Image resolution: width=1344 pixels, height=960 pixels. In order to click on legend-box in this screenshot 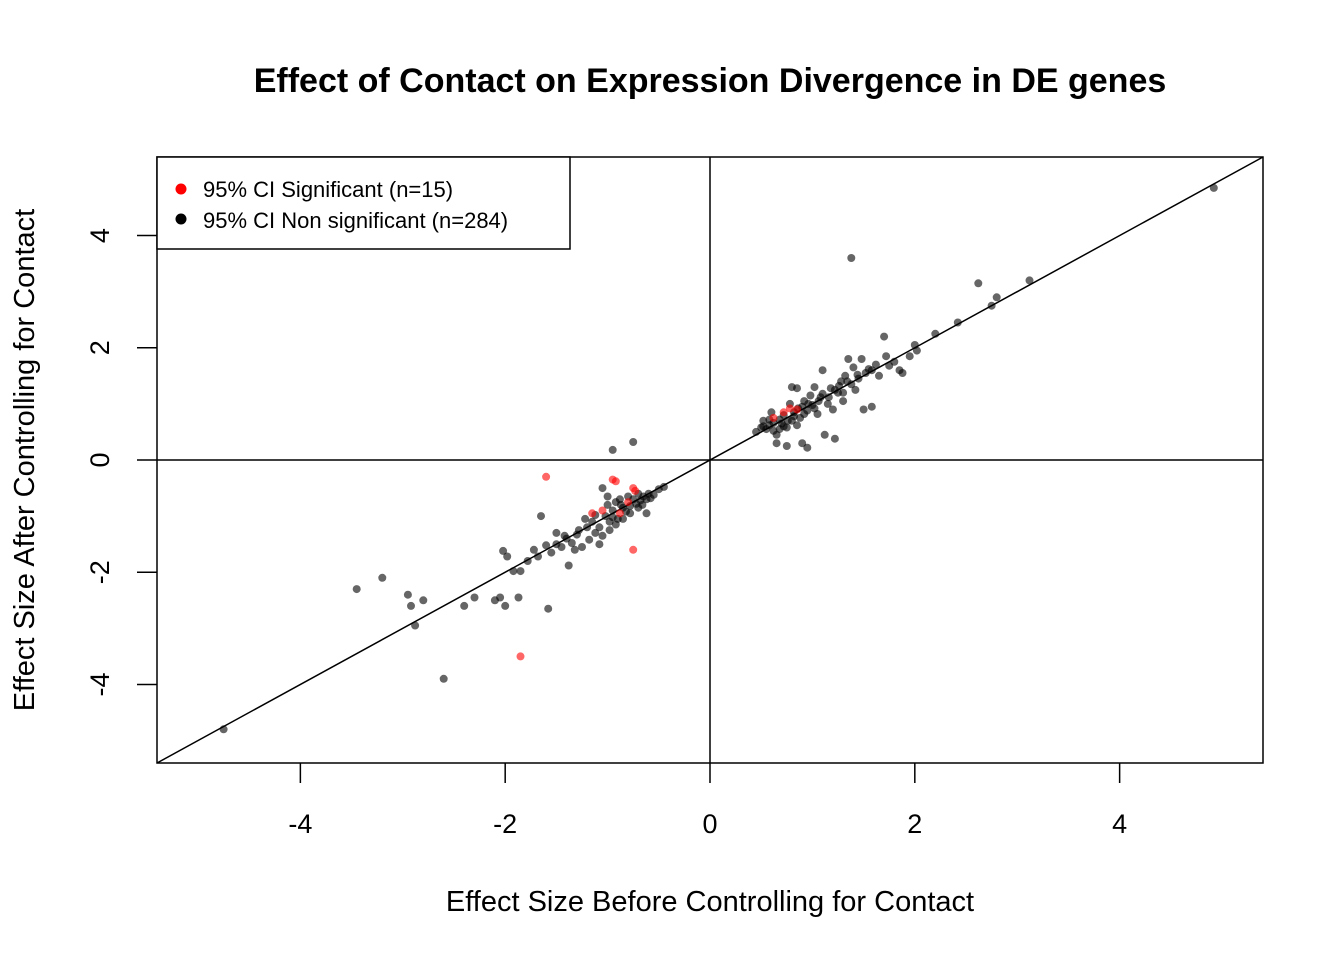, I will do `click(363, 203)`.